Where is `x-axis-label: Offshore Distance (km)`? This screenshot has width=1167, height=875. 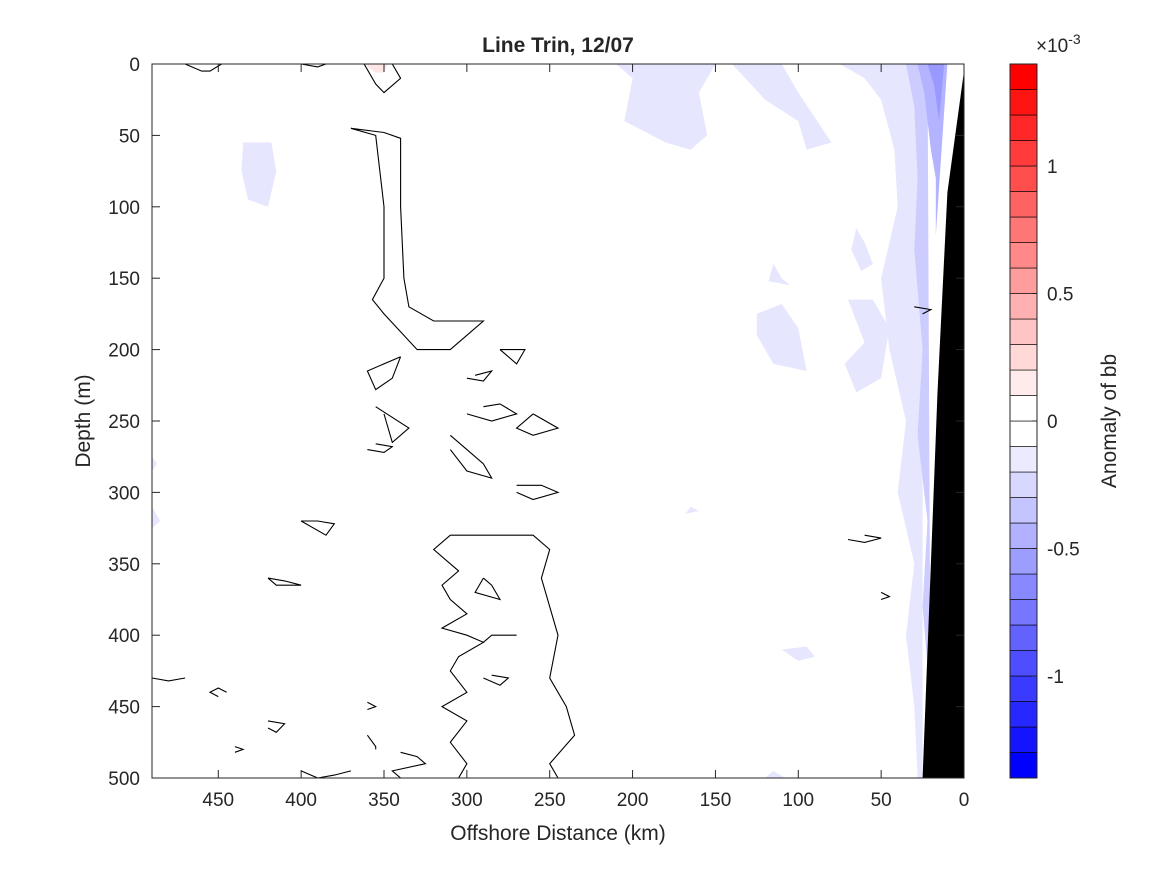
x-axis-label: Offshore Distance (km) is located at coordinates (558, 833).